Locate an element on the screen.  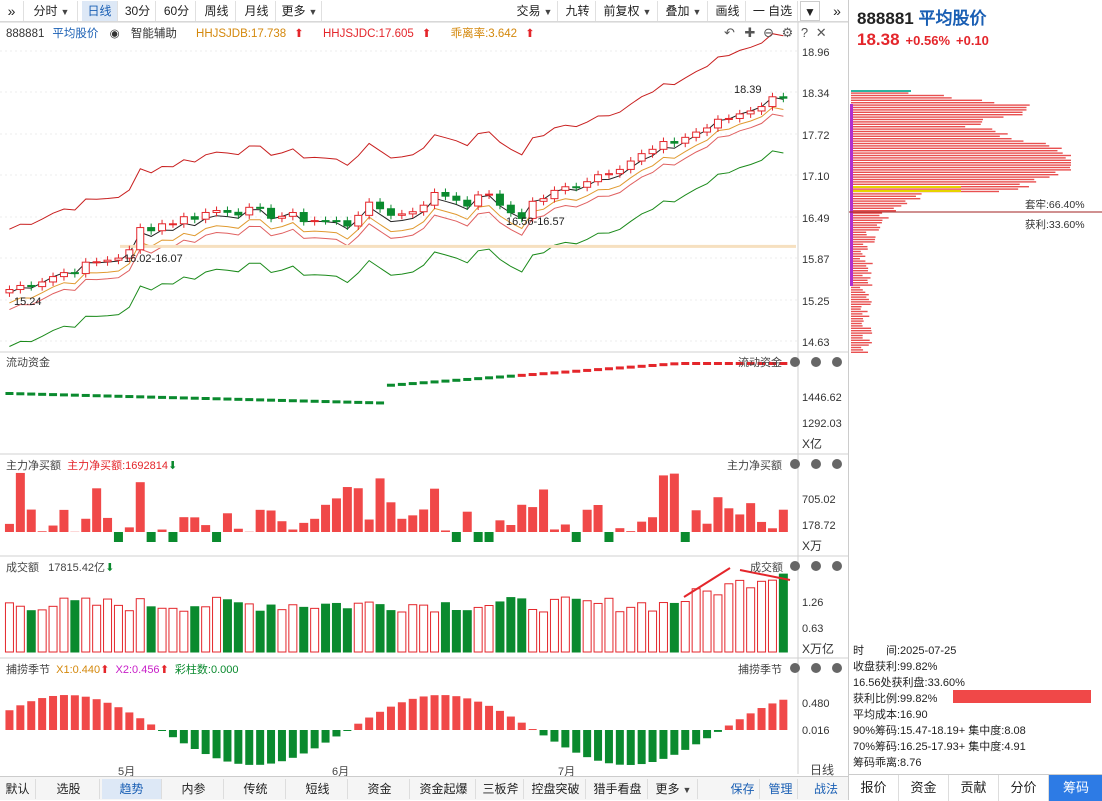
draw-button: 画线 is located at coordinates (728, 11).